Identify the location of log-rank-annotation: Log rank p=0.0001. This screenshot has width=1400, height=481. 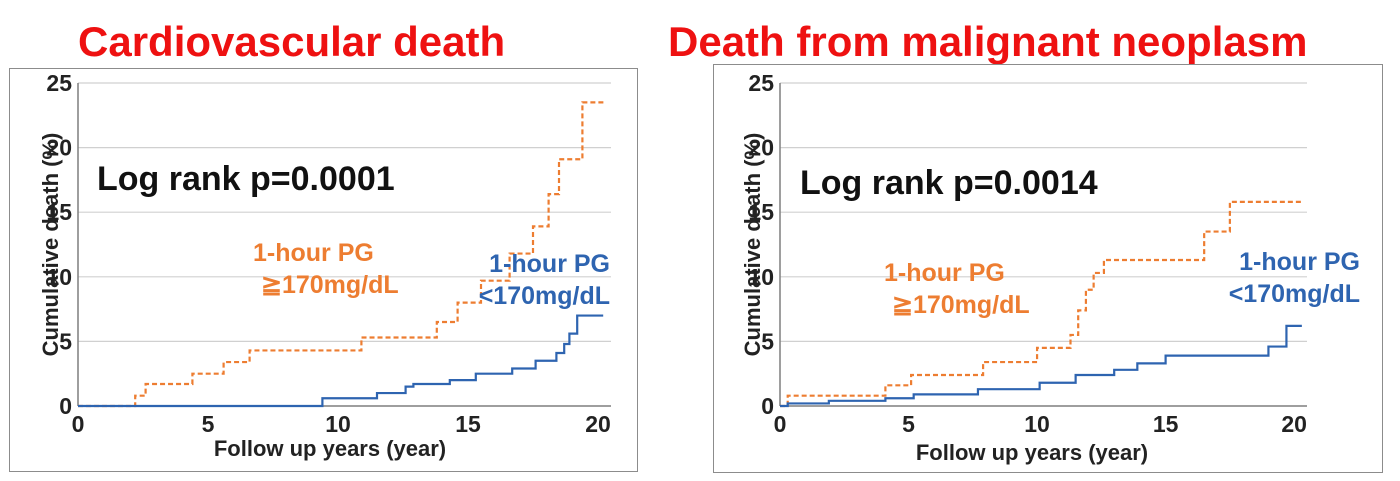
(246, 179).